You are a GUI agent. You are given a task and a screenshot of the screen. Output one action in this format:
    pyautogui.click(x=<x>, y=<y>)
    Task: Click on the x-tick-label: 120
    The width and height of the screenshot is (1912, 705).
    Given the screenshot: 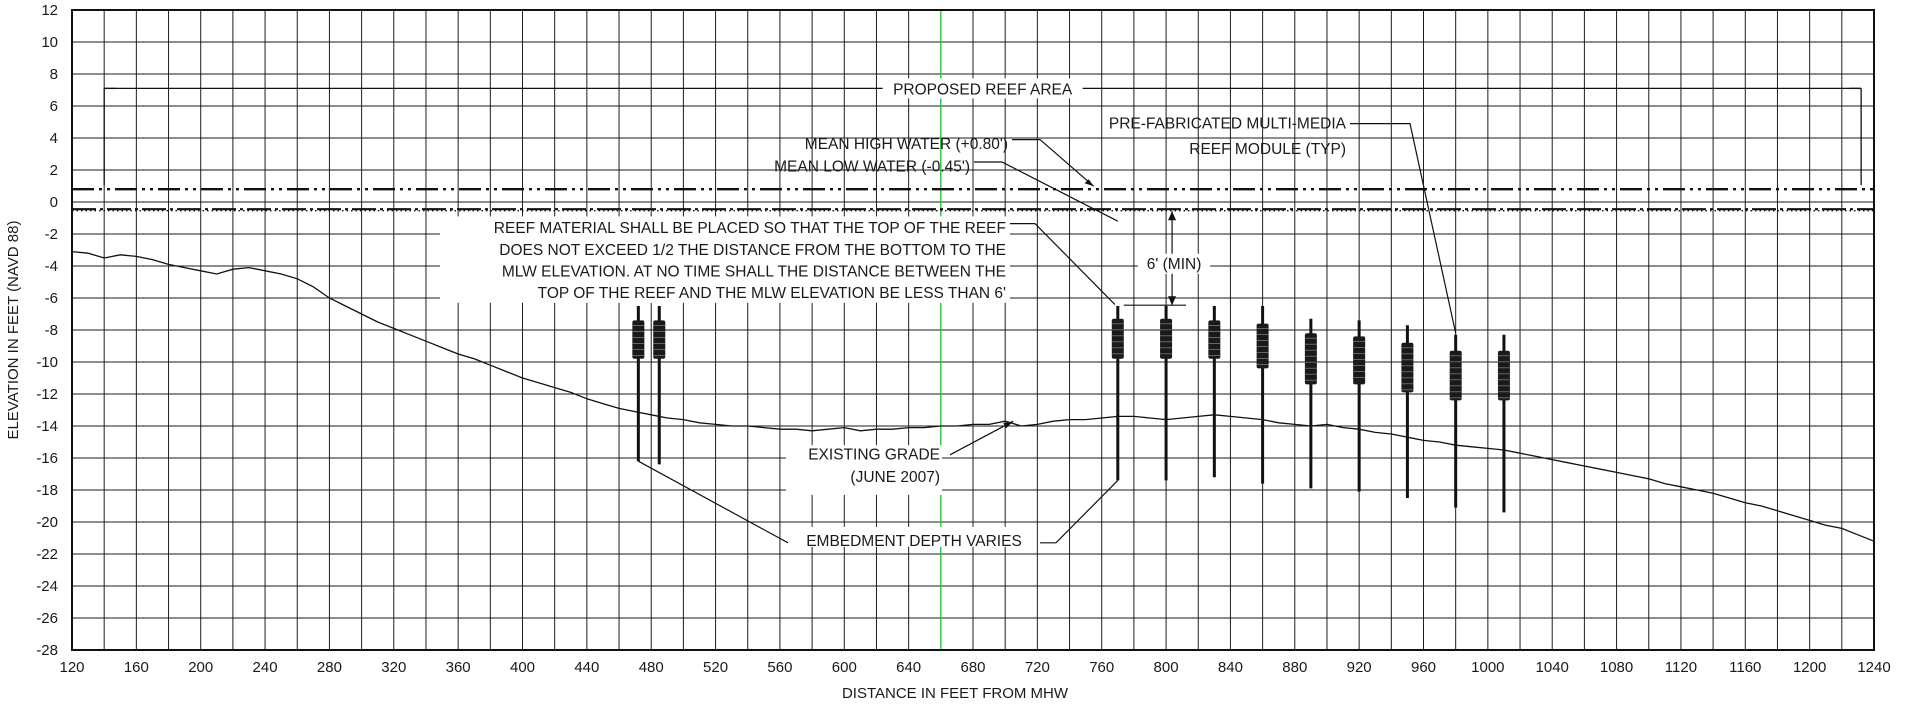 What is the action you would take?
    pyautogui.click(x=71, y=667)
    